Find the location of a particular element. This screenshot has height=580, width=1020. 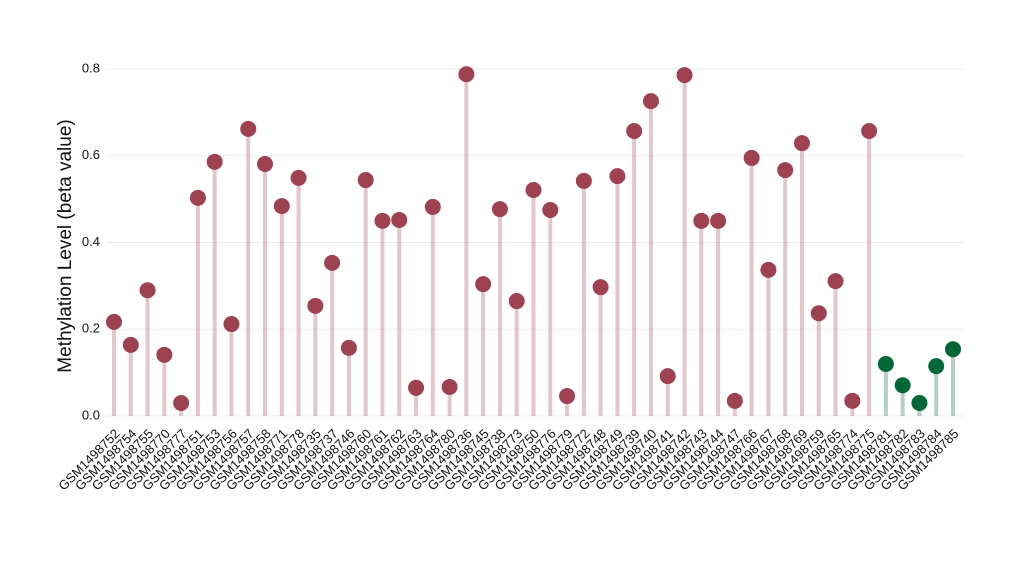

y-tick-label: 0.2 is located at coordinates (91, 328).